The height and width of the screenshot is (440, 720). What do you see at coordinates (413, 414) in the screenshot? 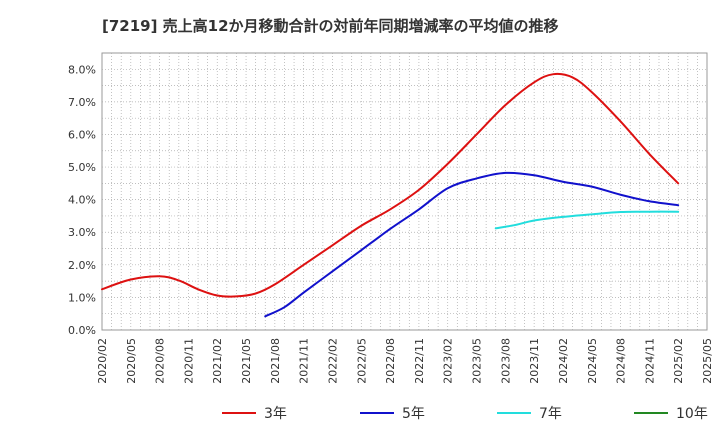
I see `legend-label: 5年` at bounding box center [413, 414].